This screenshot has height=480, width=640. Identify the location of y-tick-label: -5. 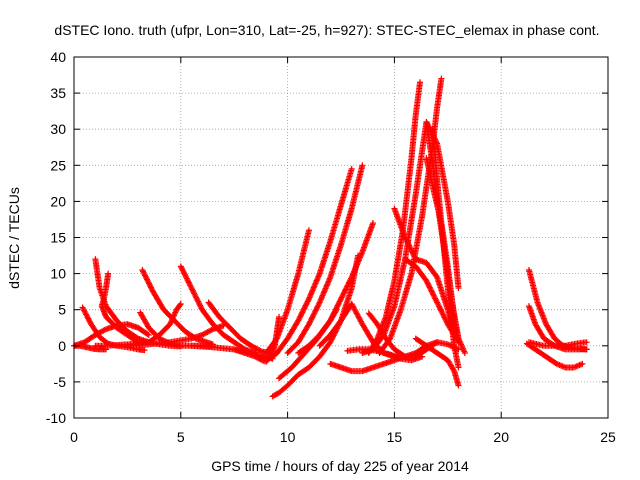
(60, 382).